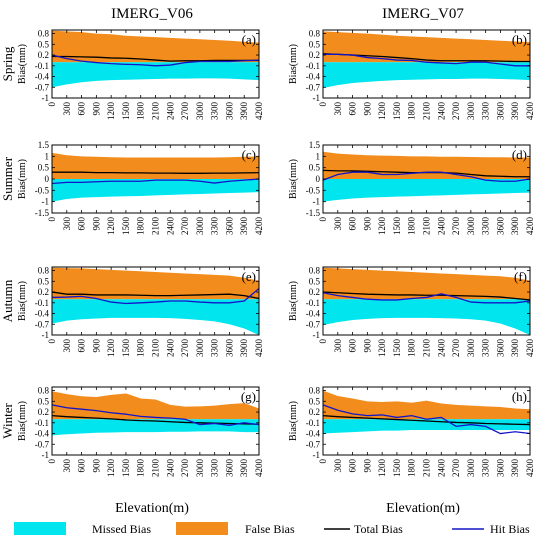  I want to click on panel-letter: (e), so click(249, 276).